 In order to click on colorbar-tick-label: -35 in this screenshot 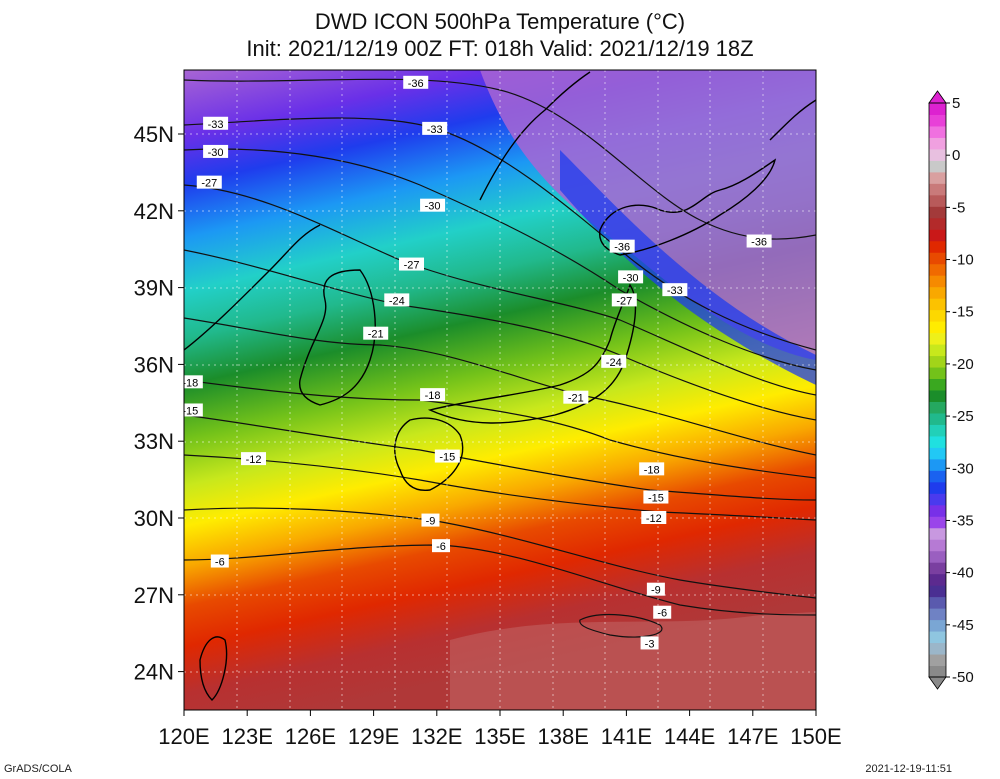, I will do `click(963, 520)`.